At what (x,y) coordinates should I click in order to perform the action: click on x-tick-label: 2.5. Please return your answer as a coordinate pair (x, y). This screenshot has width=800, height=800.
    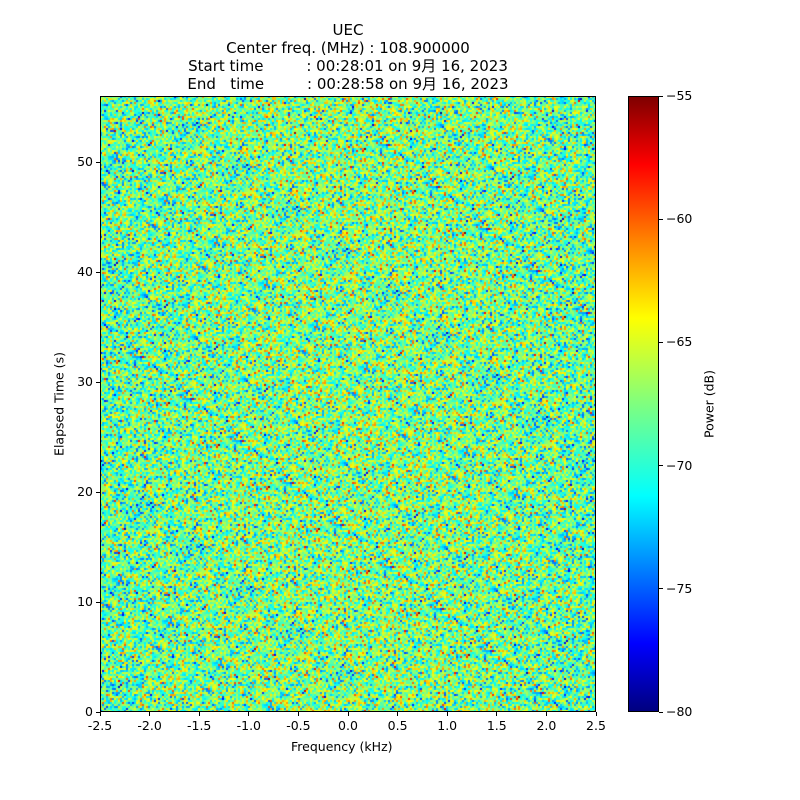
    Looking at the image, I should click on (596, 725).